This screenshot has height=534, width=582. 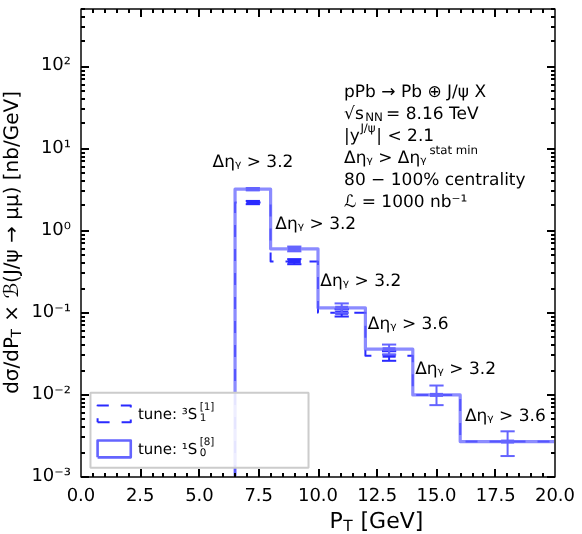 What do you see at coordinates (56, 230) in the screenshot?
I see `y-tick-label: 10⁰` at bounding box center [56, 230].